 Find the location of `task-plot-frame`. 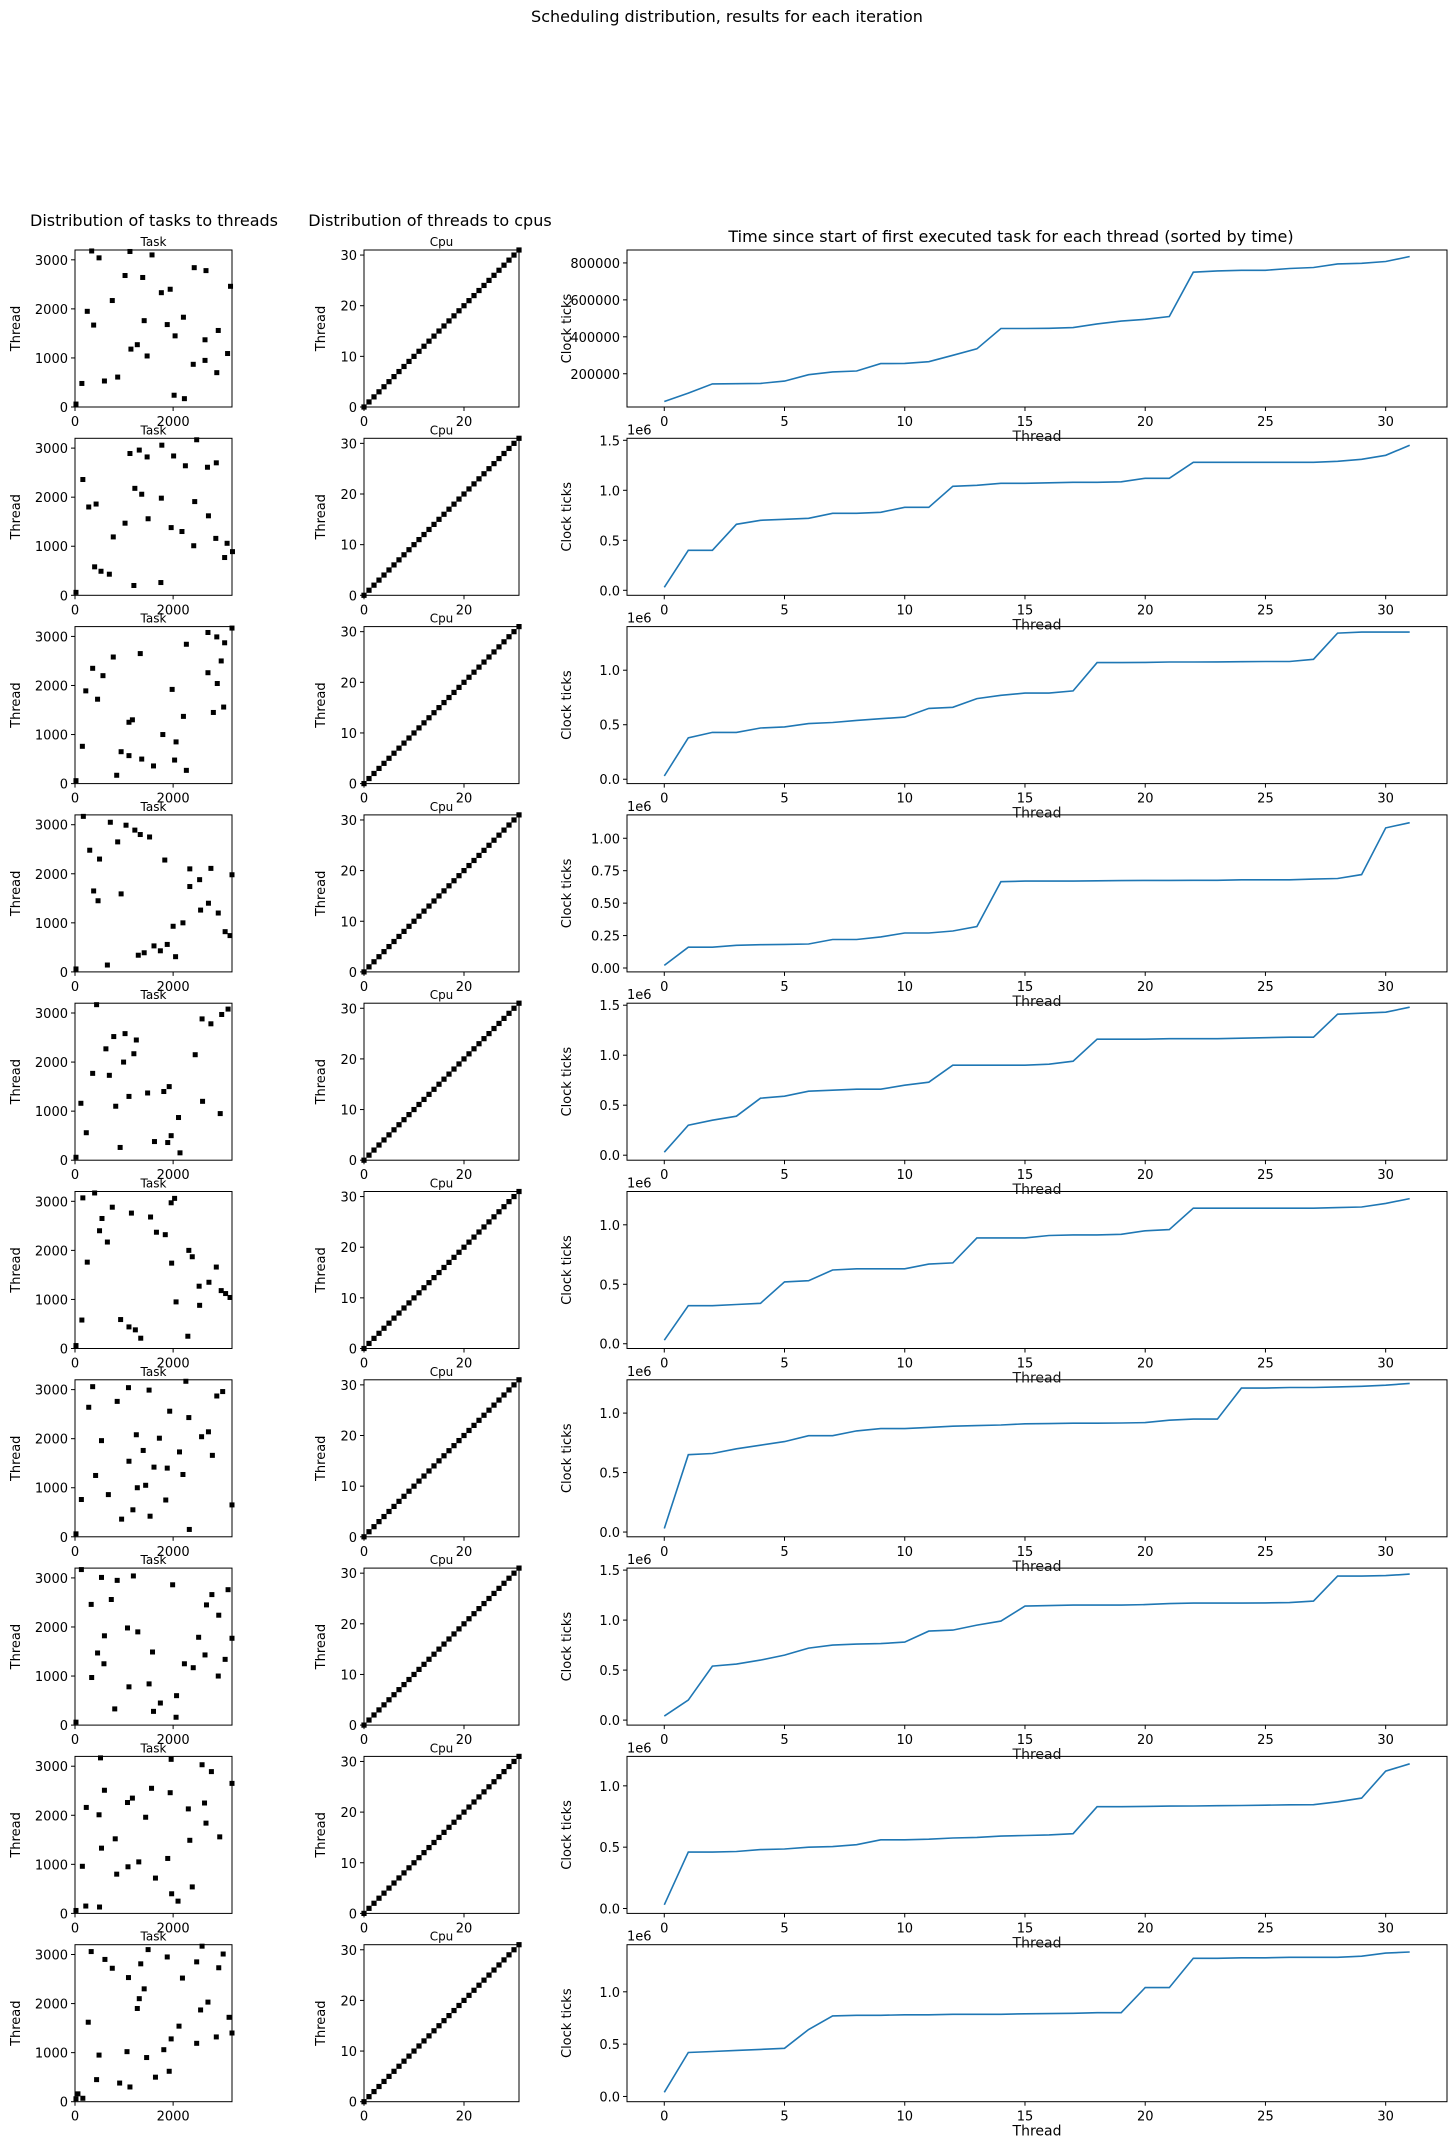

task-plot-frame is located at coordinates (153, 1458).